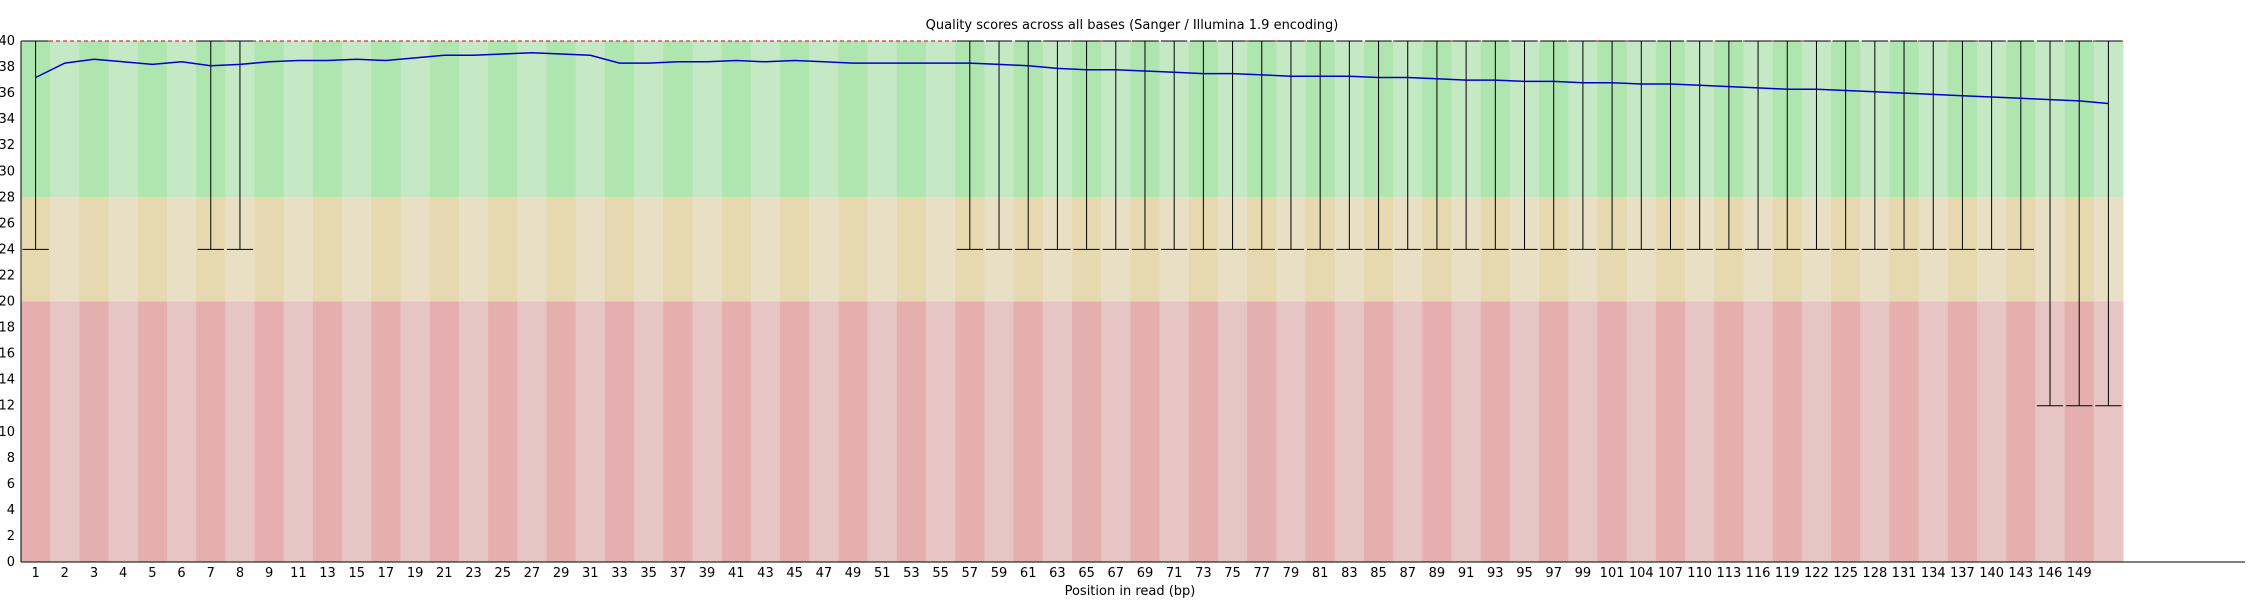  I want to click on x-tick-label: 2, so click(65, 573).